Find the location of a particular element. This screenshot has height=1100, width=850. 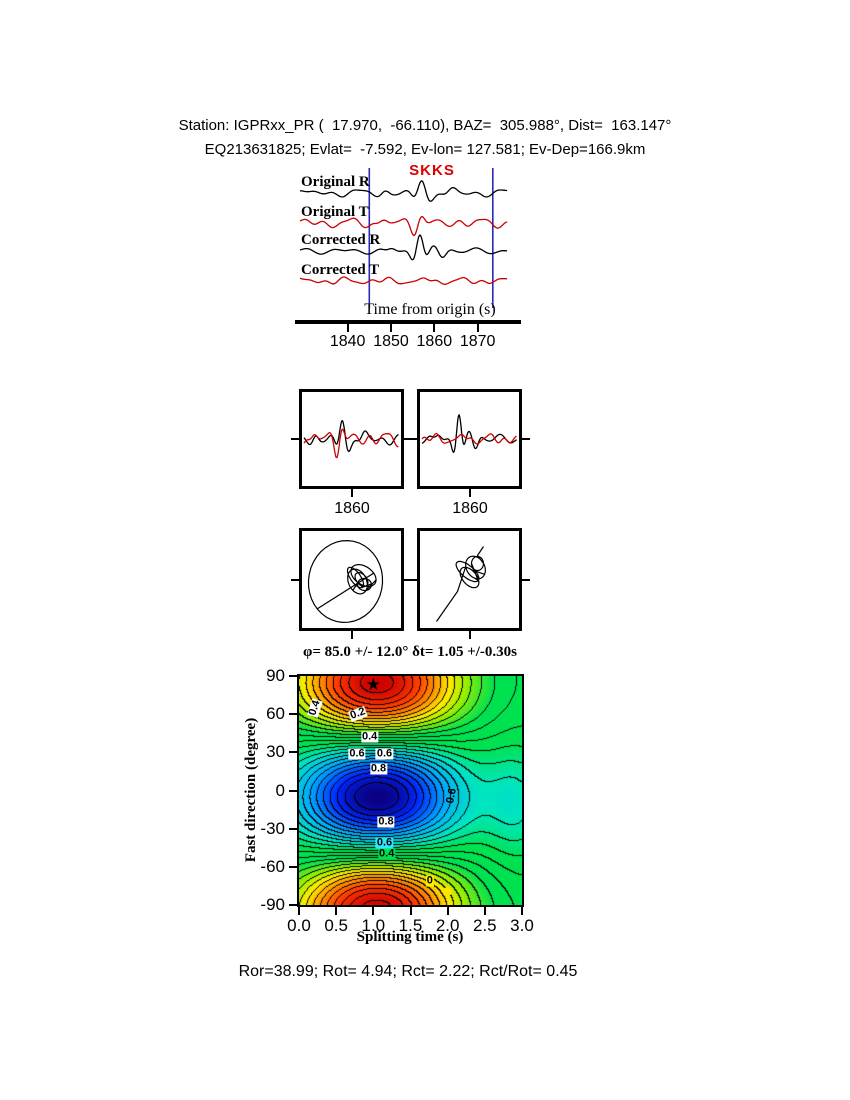

zoom-panel-corrected is located at coordinates (469, 439).